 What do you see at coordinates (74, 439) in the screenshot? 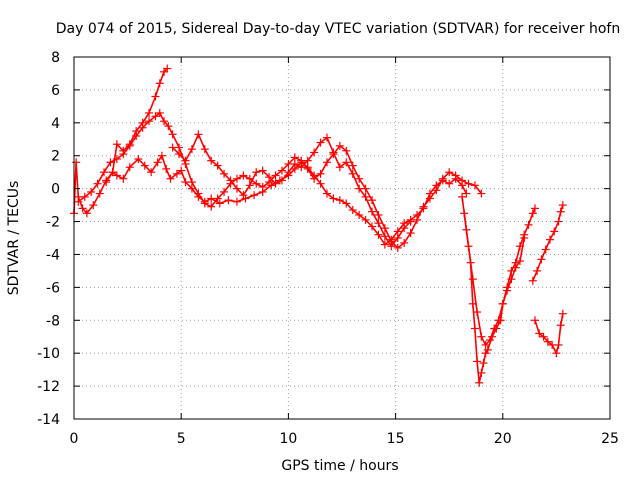
I see `x-tick-label: 0` at bounding box center [74, 439].